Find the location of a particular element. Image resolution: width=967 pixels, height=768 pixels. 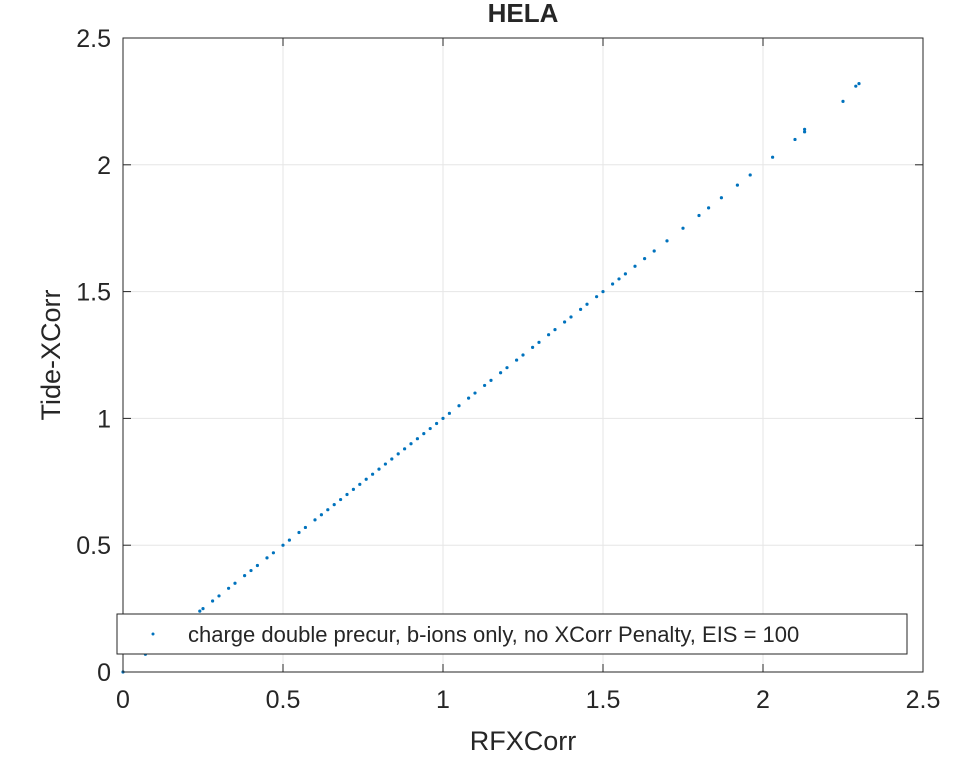

y-tick-label: 2 is located at coordinates (104, 166).